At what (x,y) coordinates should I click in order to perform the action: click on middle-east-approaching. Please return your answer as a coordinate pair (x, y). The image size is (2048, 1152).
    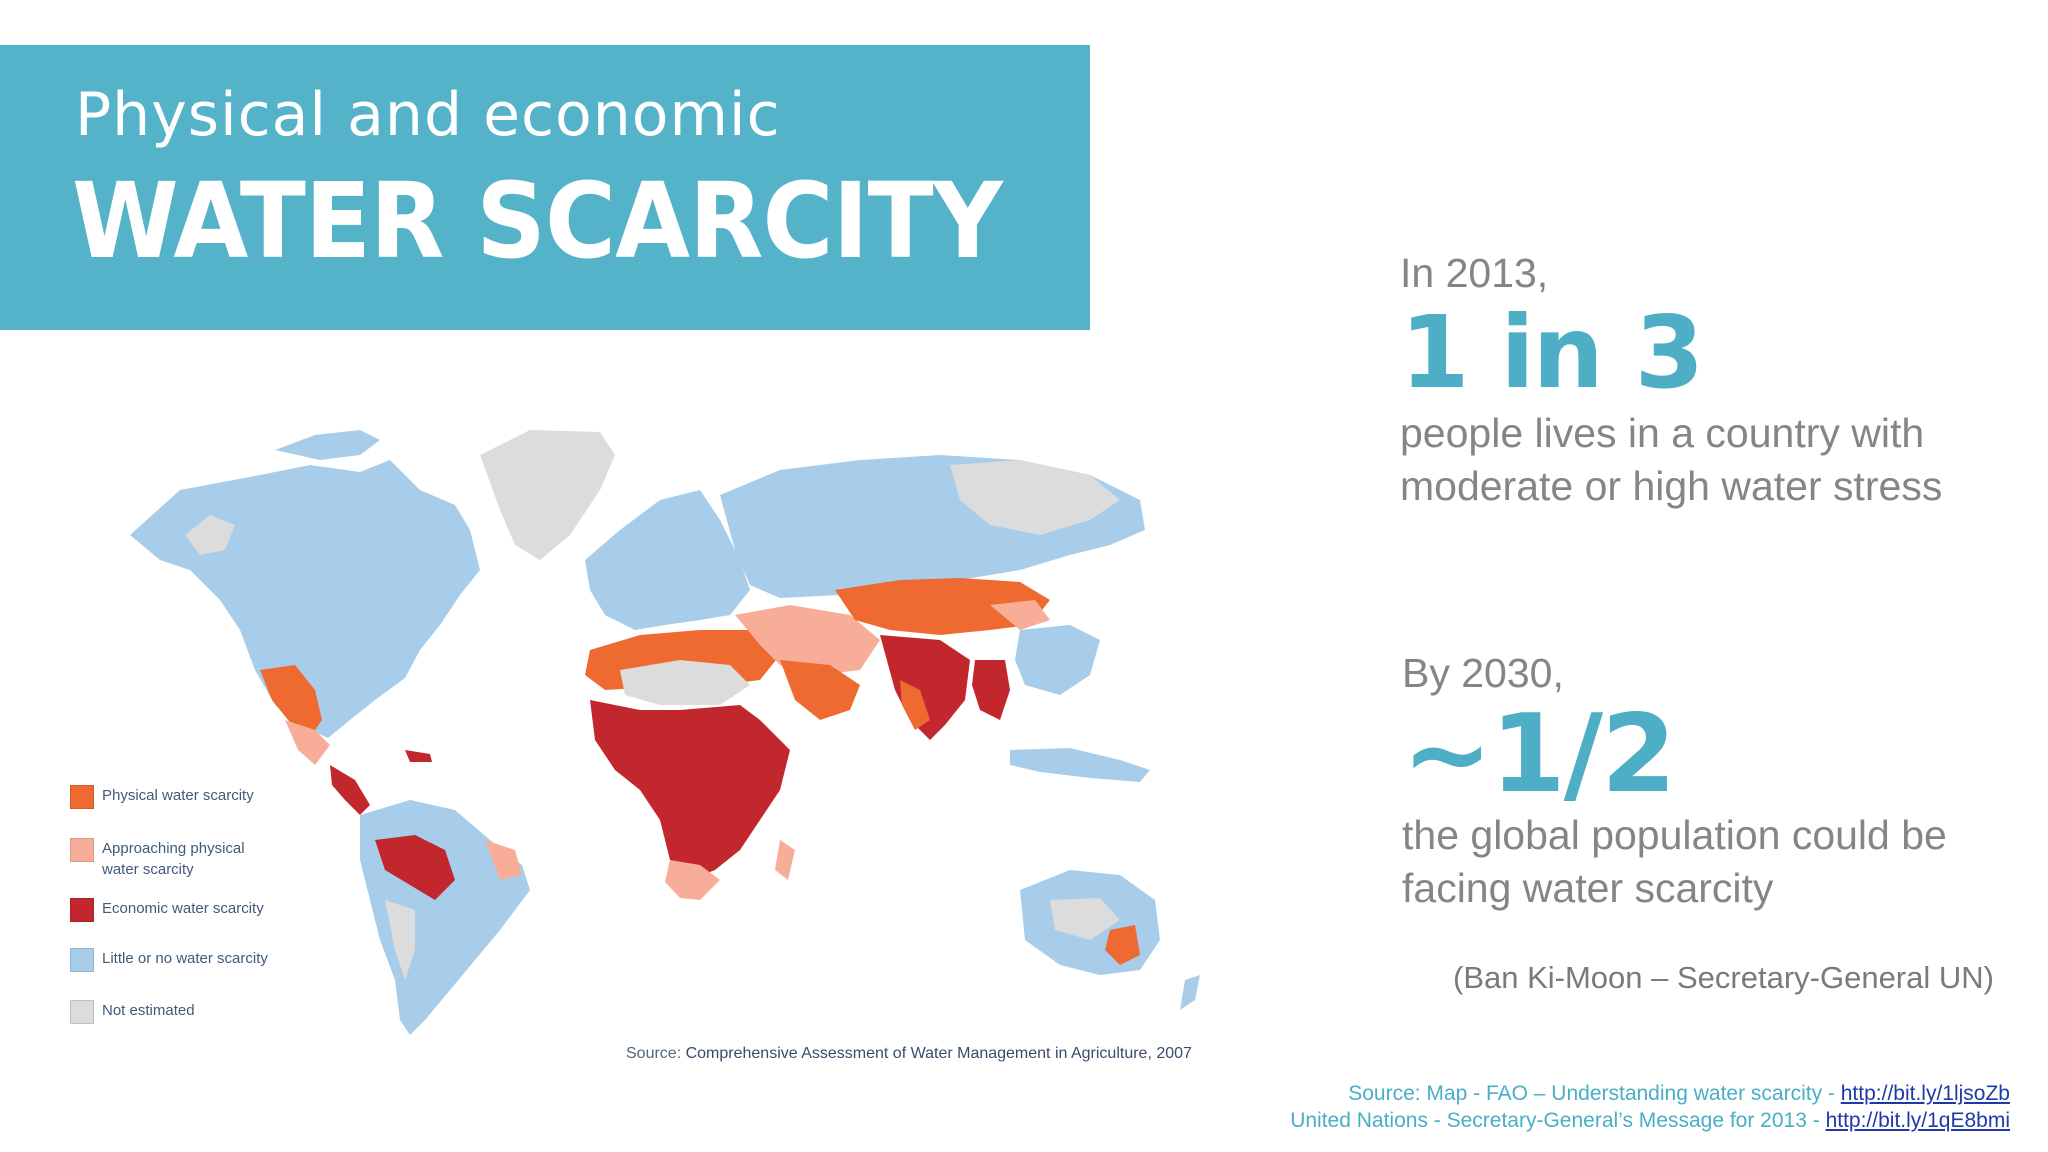
    Looking at the image, I should click on (807, 640).